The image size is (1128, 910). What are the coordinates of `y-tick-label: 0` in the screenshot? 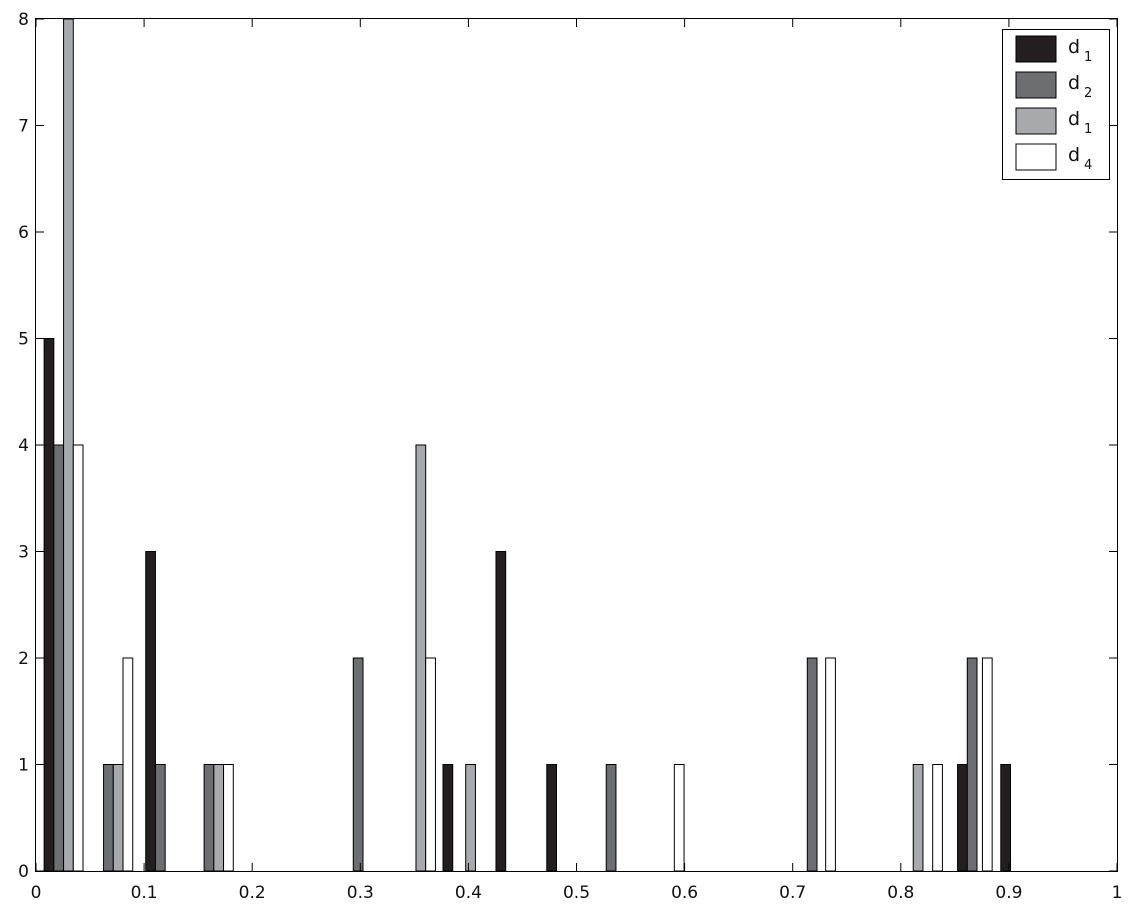 It's located at (23, 872).